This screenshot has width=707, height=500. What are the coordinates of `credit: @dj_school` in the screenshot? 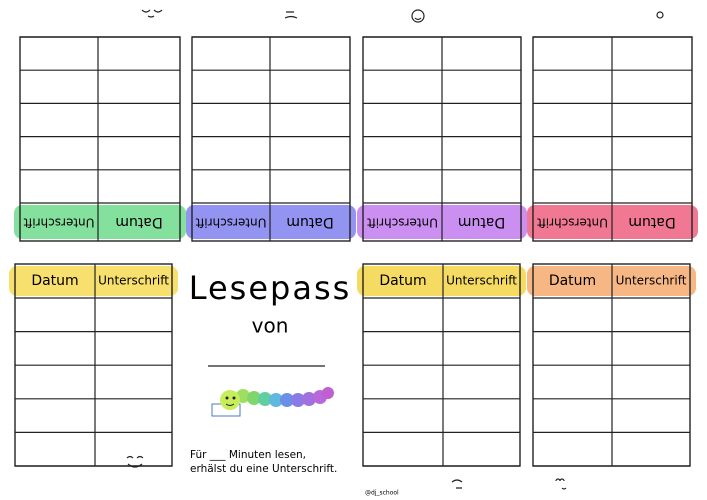 It's located at (382, 493).